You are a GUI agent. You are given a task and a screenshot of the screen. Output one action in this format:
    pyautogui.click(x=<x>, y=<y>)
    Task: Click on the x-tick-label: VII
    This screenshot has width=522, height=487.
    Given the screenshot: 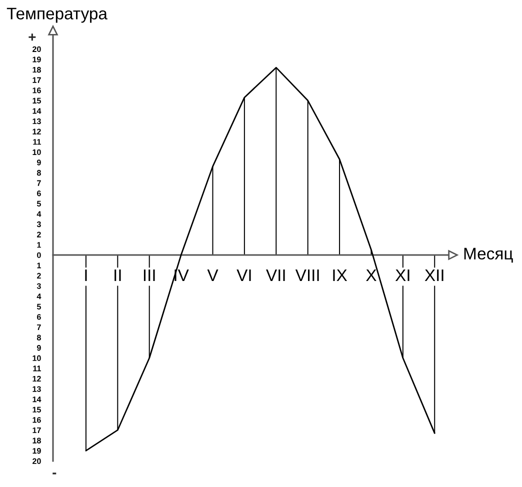 What is the action you would take?
    pyautogui.click(x=275, y=275)
    